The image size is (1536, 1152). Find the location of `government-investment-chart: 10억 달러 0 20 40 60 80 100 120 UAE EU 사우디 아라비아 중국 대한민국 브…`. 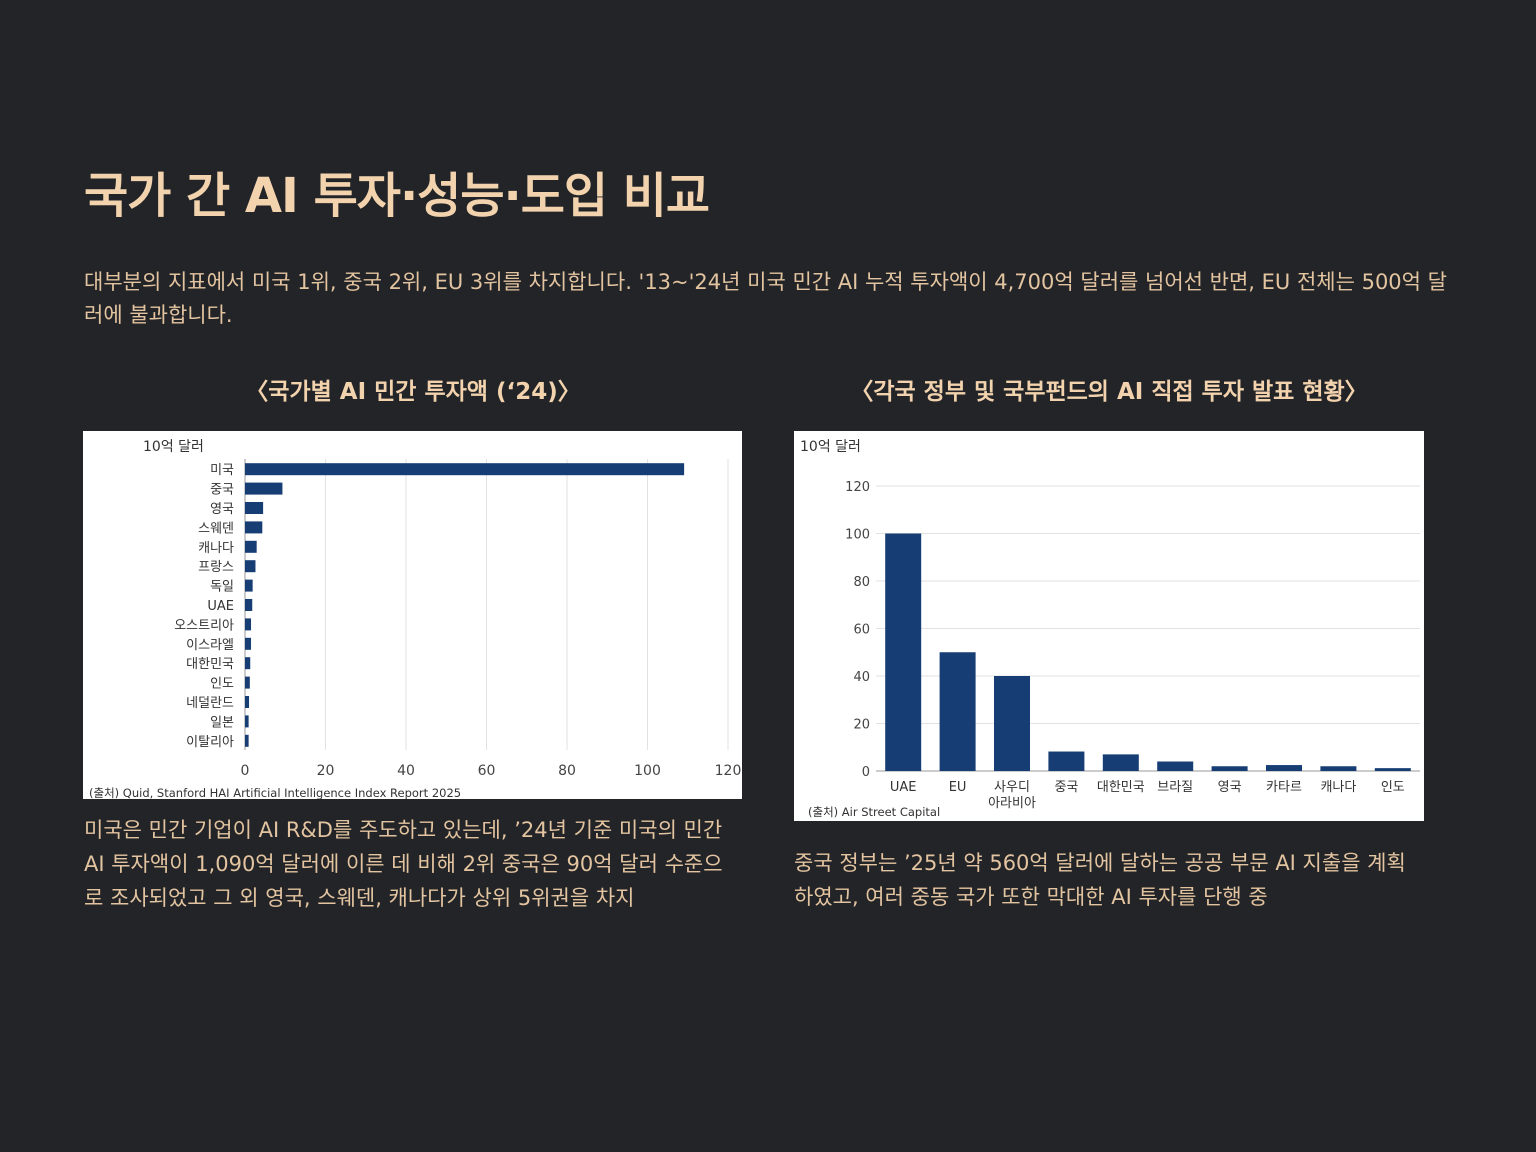

government-investment-chart: 10억 달러 0 20 40 60 80 100 120 UAE EU 사우디 아라비아 중국 대한민국 브… is located at coordinates (1109, 626).